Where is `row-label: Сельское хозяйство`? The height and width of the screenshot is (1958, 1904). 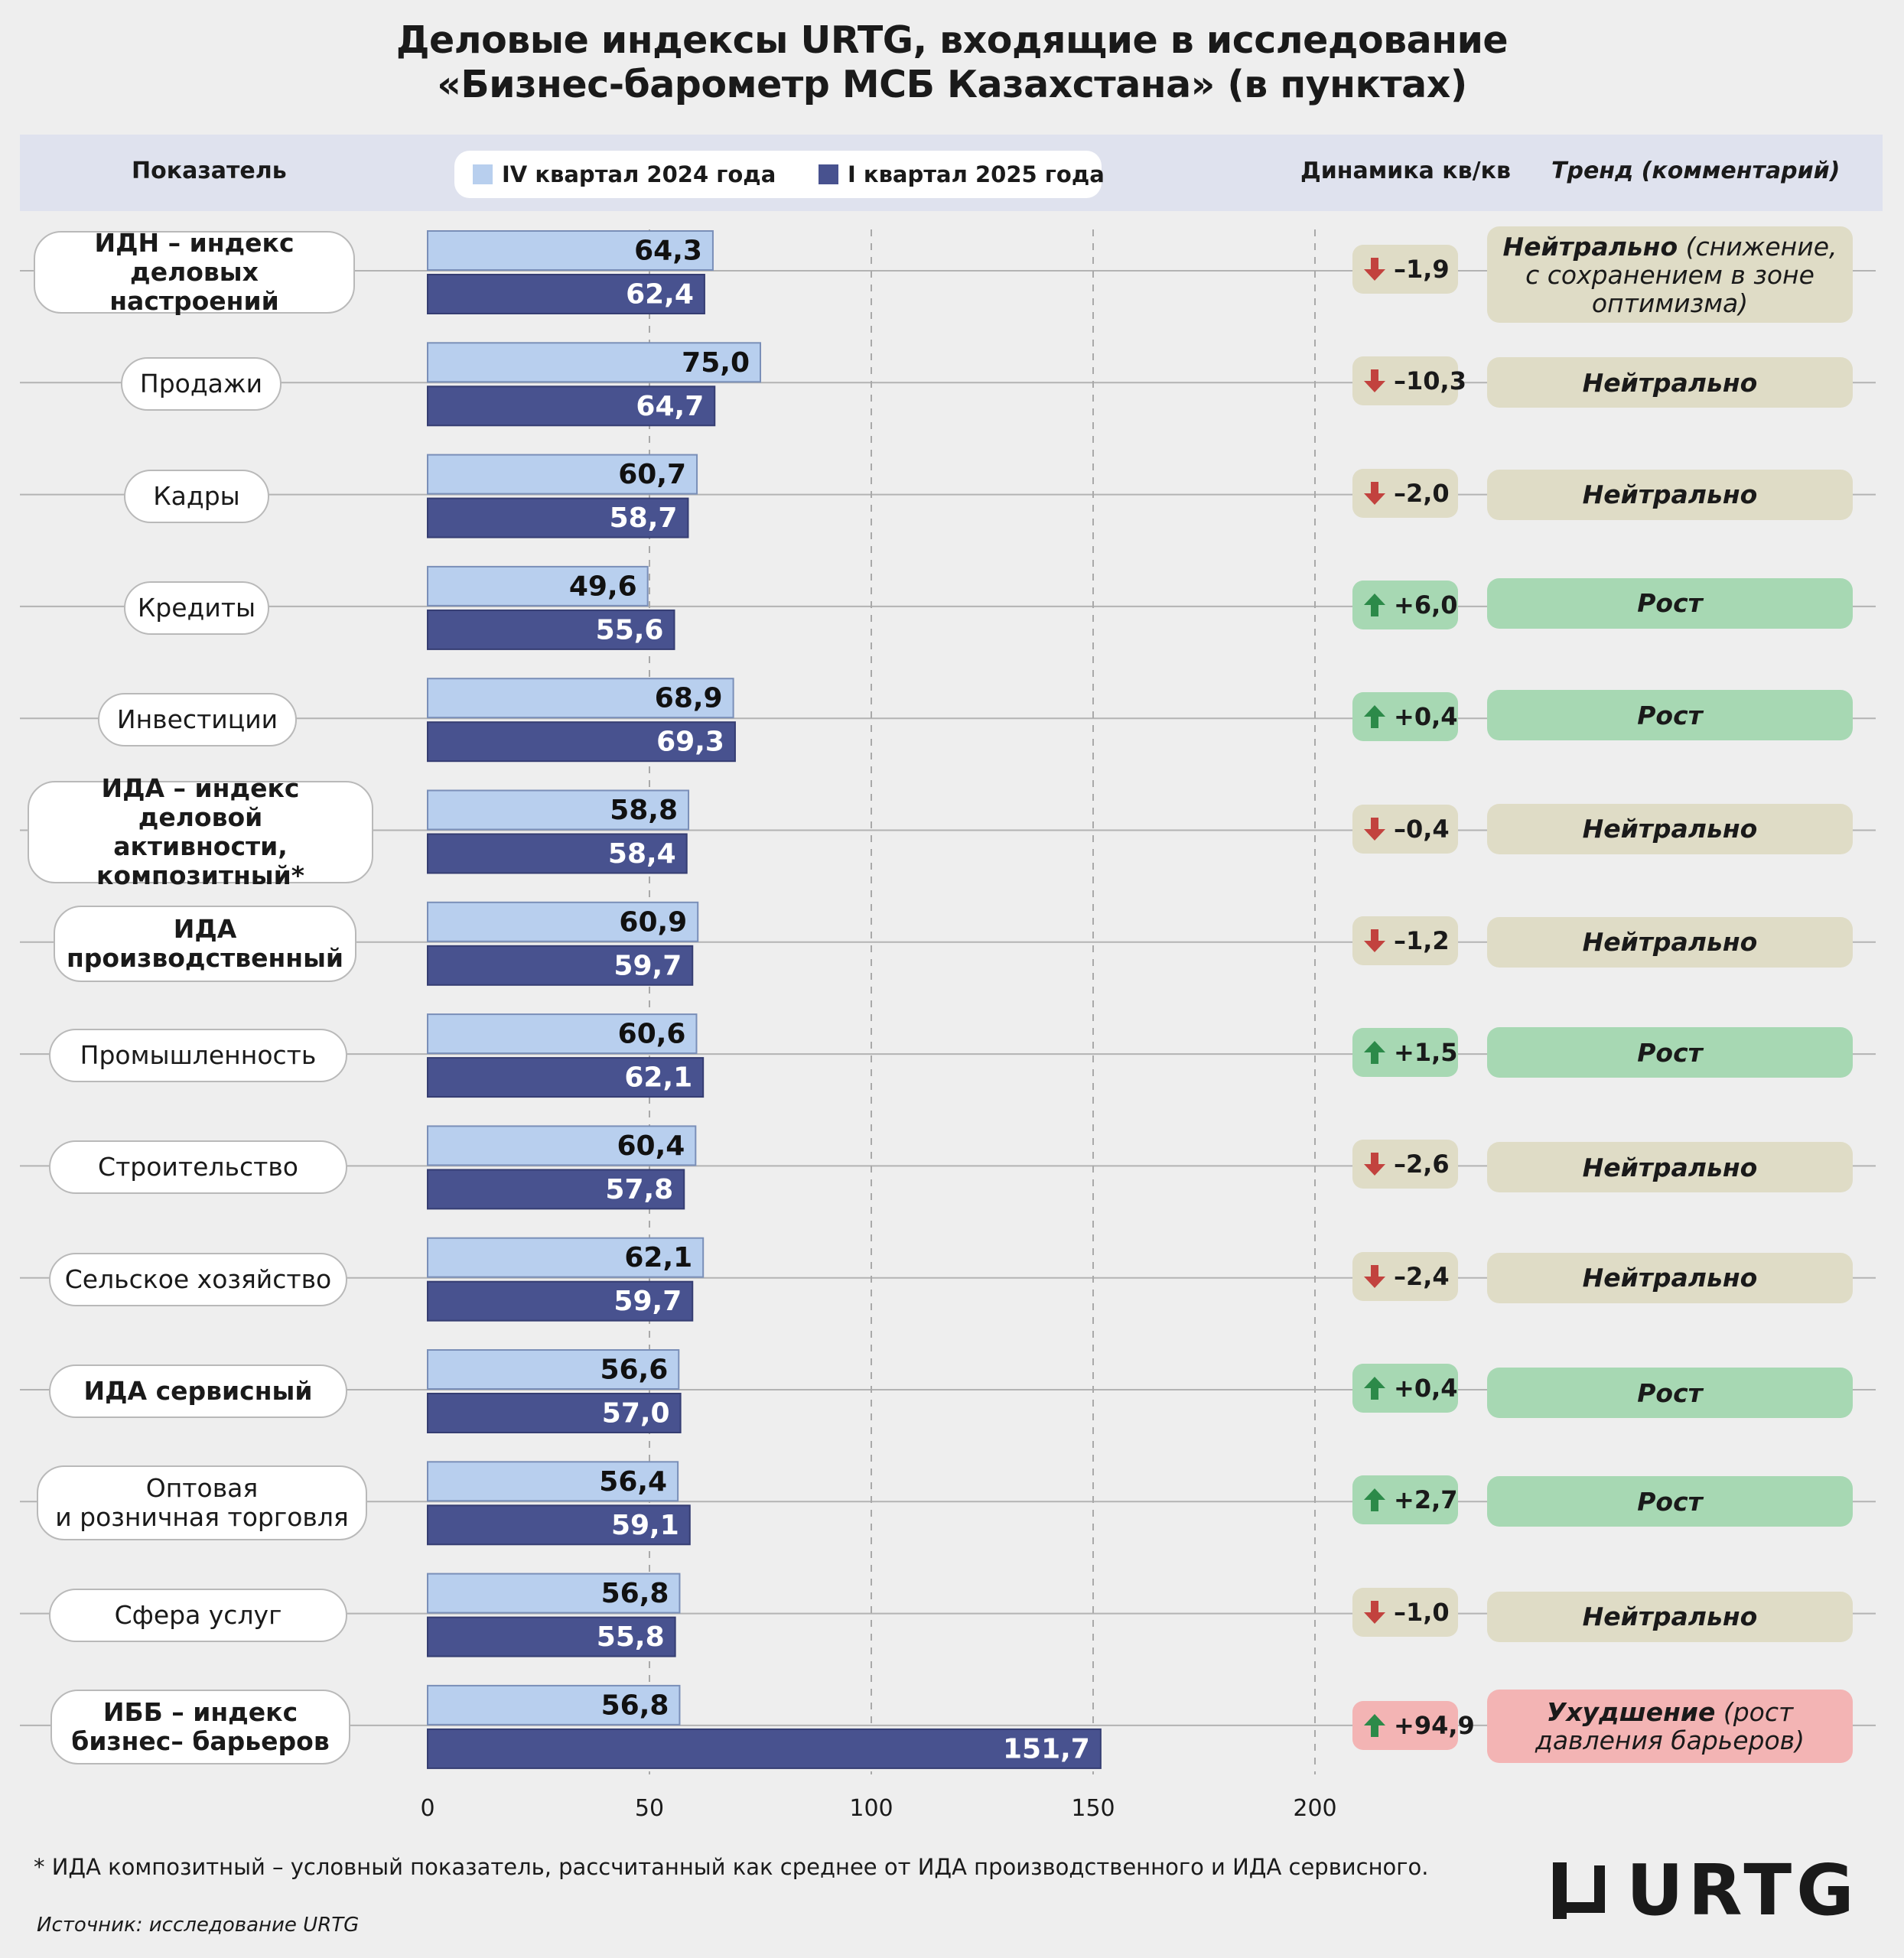 row-label: Сельское хозяйство is located at coordinates (198, 1279).